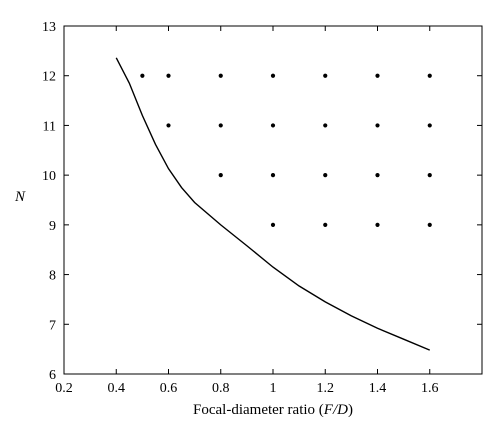 The height and width of the screenshot is (438, 500). I want to click on y-tick-label: 12, so click(49, 77).